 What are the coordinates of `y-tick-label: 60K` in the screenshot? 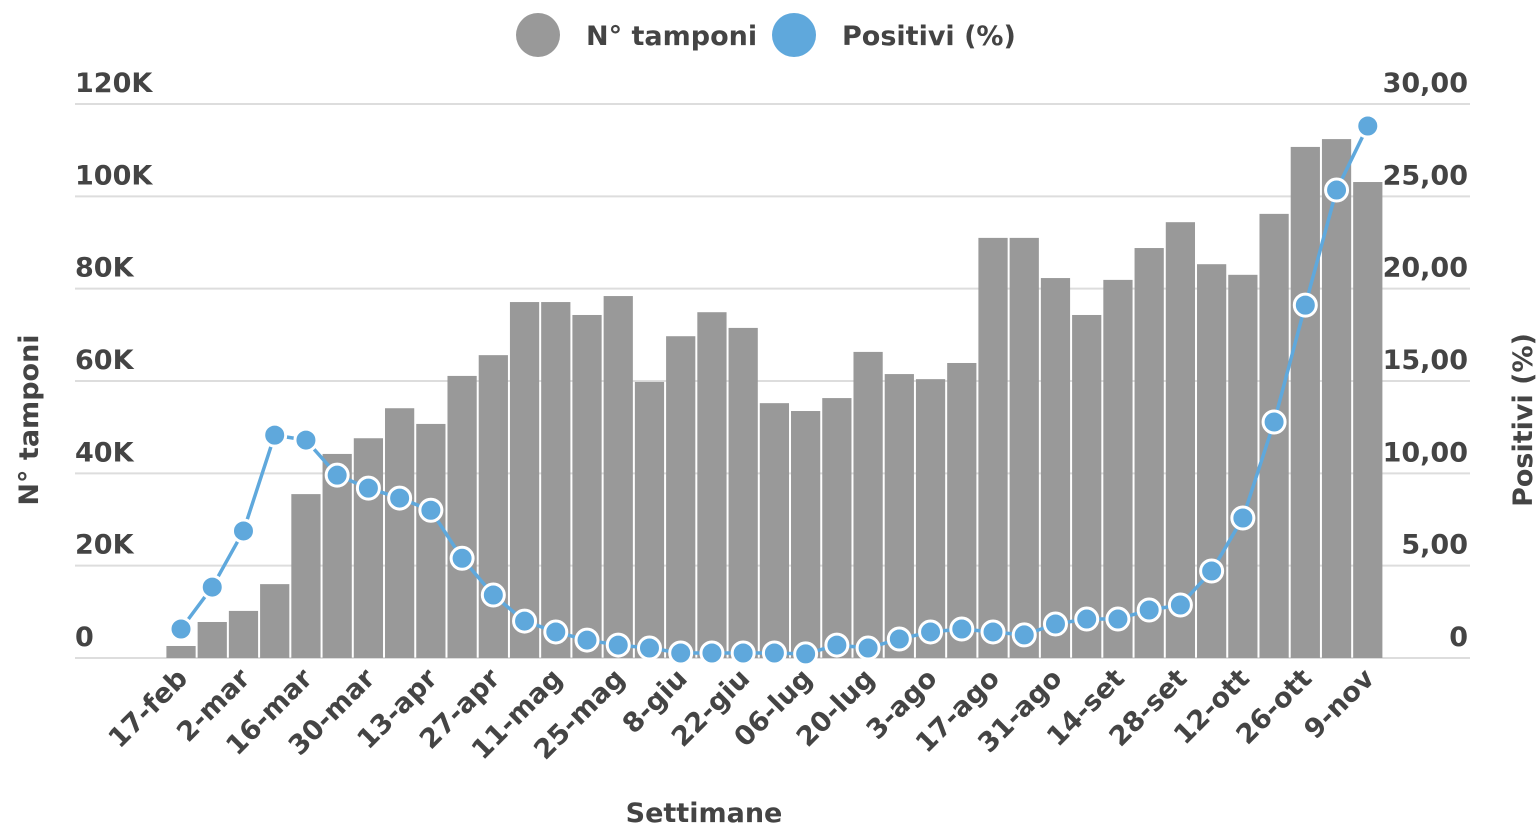 It's located at (105, 360).